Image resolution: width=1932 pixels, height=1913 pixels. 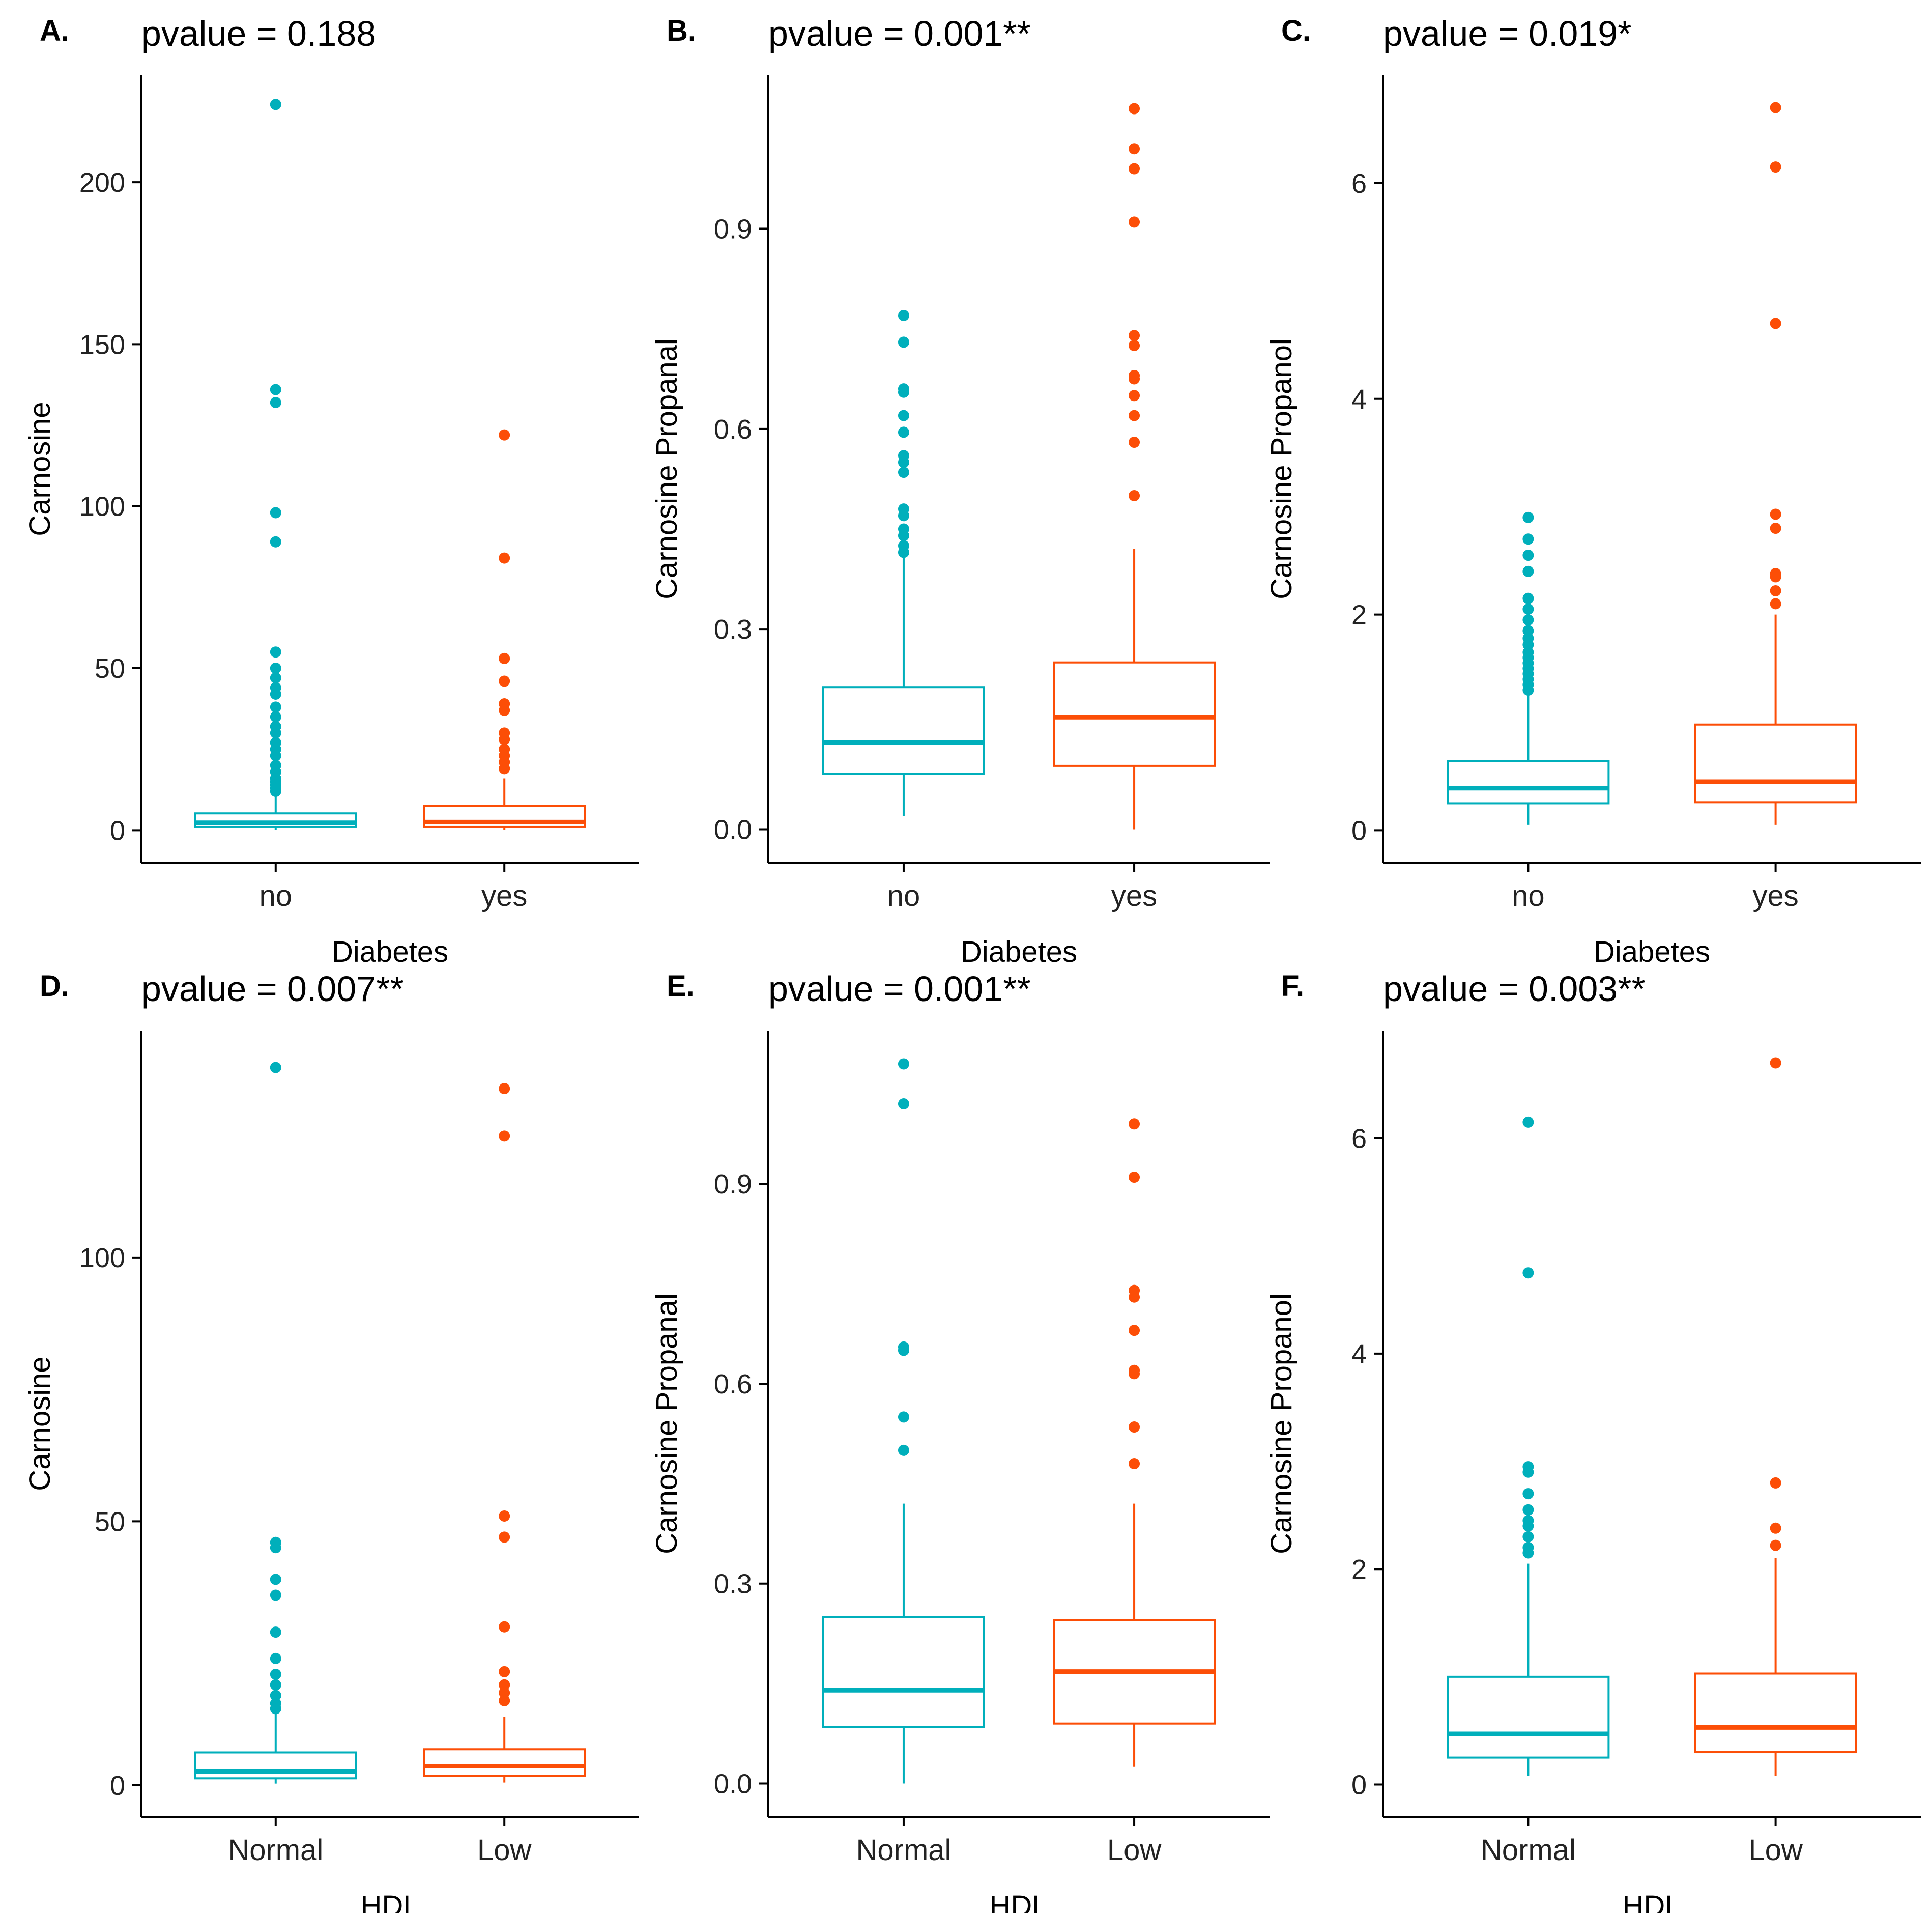 What do you see at coordinates (102, 182) in the screenshot?
I see `y-tick-label: 200` at bounding box center [102, 182].